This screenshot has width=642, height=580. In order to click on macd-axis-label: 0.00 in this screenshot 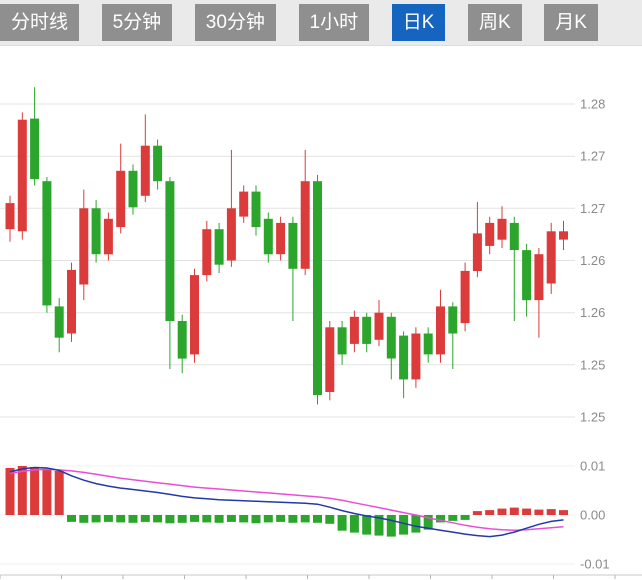, I will do `click(592, 515)`.